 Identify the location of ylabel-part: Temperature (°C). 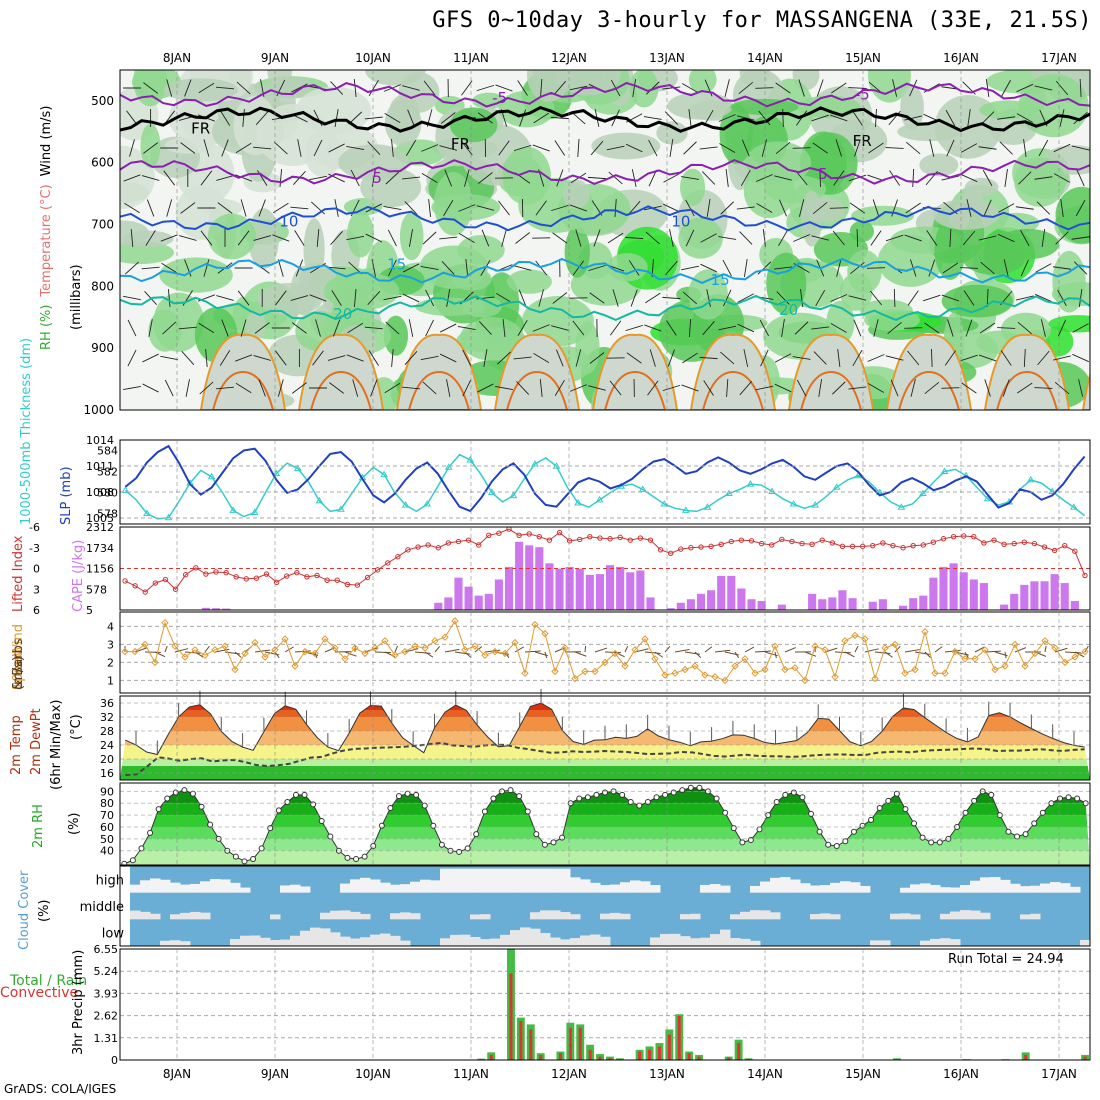
(46, 240).